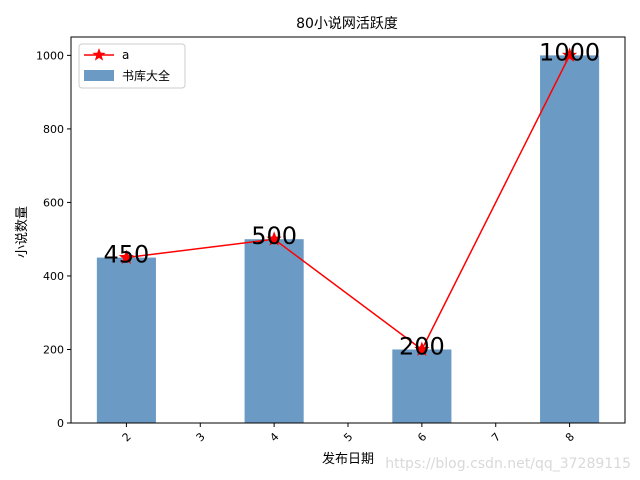 The image size is (640, 480). I want to click on watermark-text: https://blog.csdn.net/qq_37289115, so click(508, 464).